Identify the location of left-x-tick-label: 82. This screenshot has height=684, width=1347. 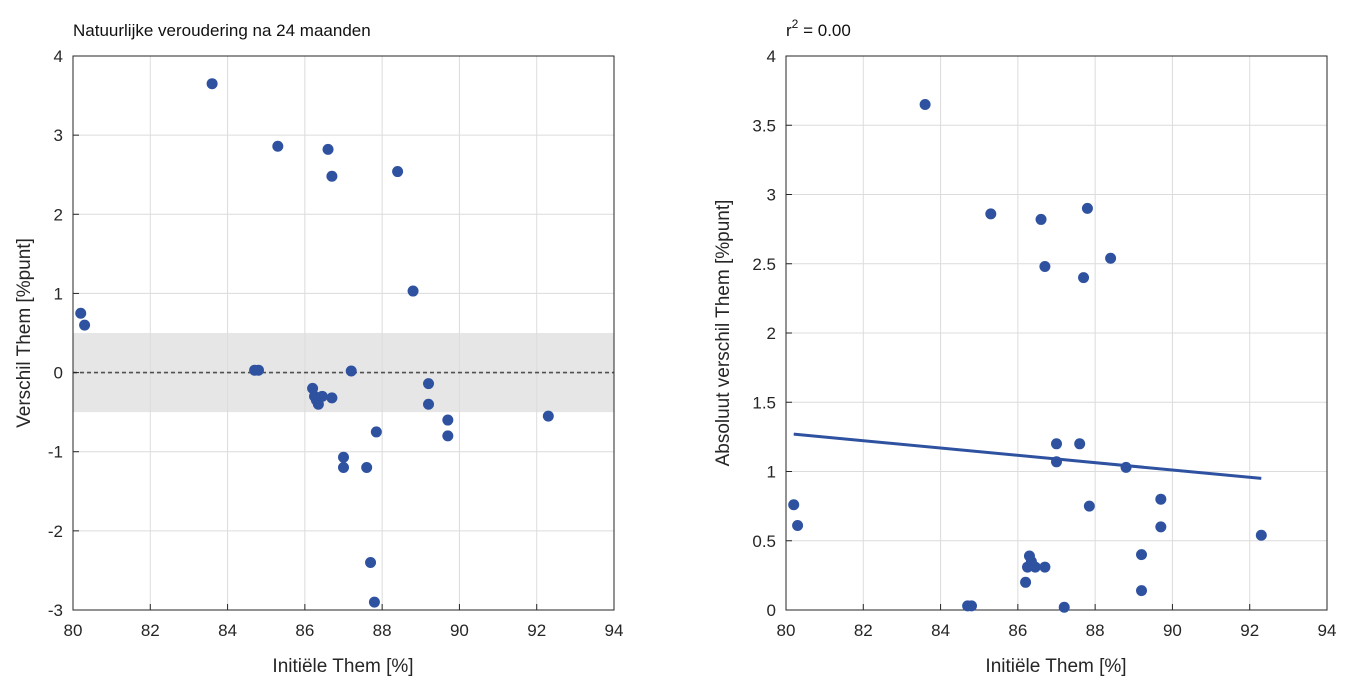
(150, 630).